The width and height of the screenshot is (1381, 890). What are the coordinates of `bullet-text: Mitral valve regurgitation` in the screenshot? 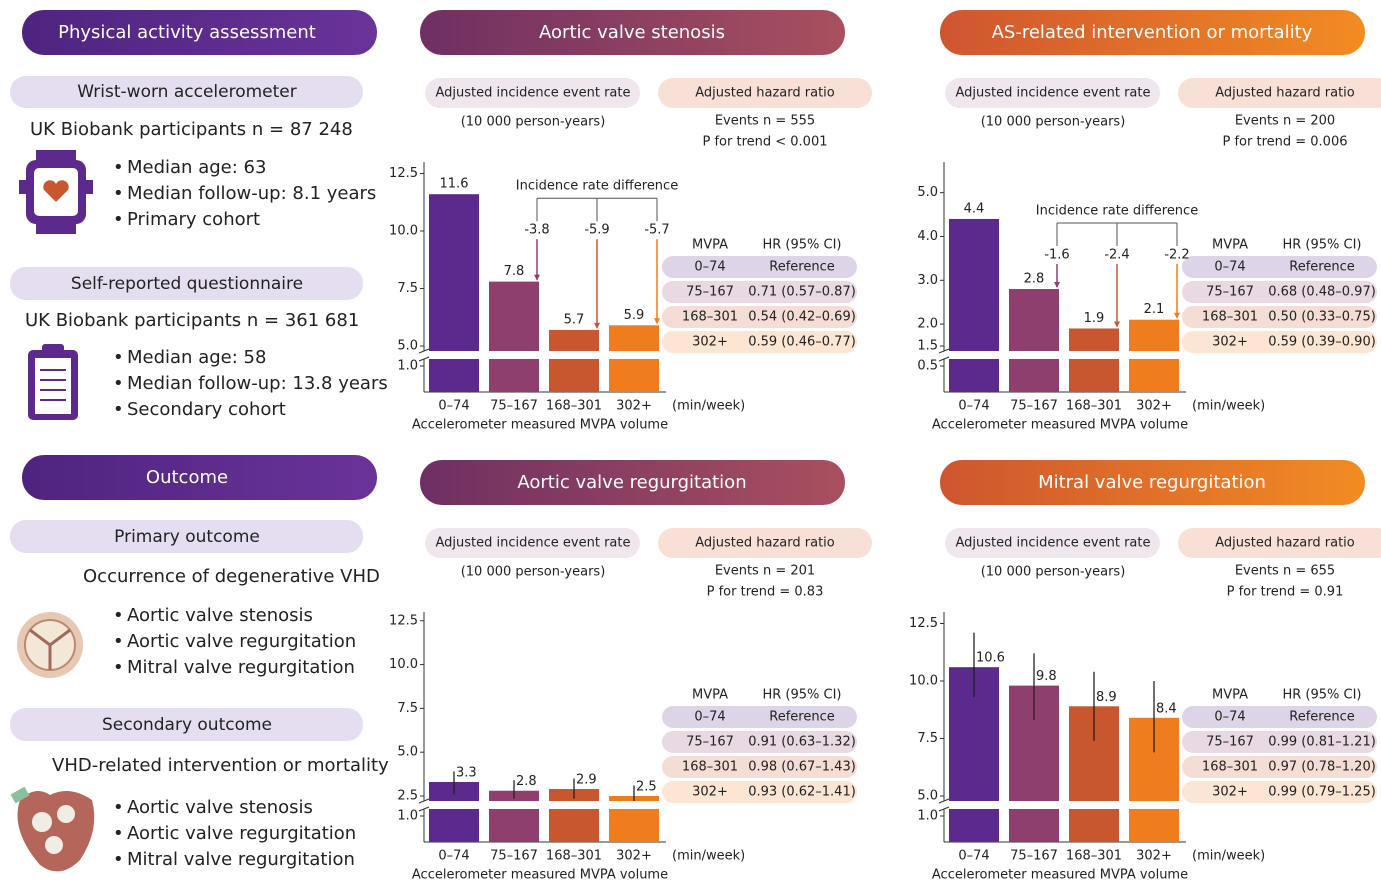 It's located at (241, 667).